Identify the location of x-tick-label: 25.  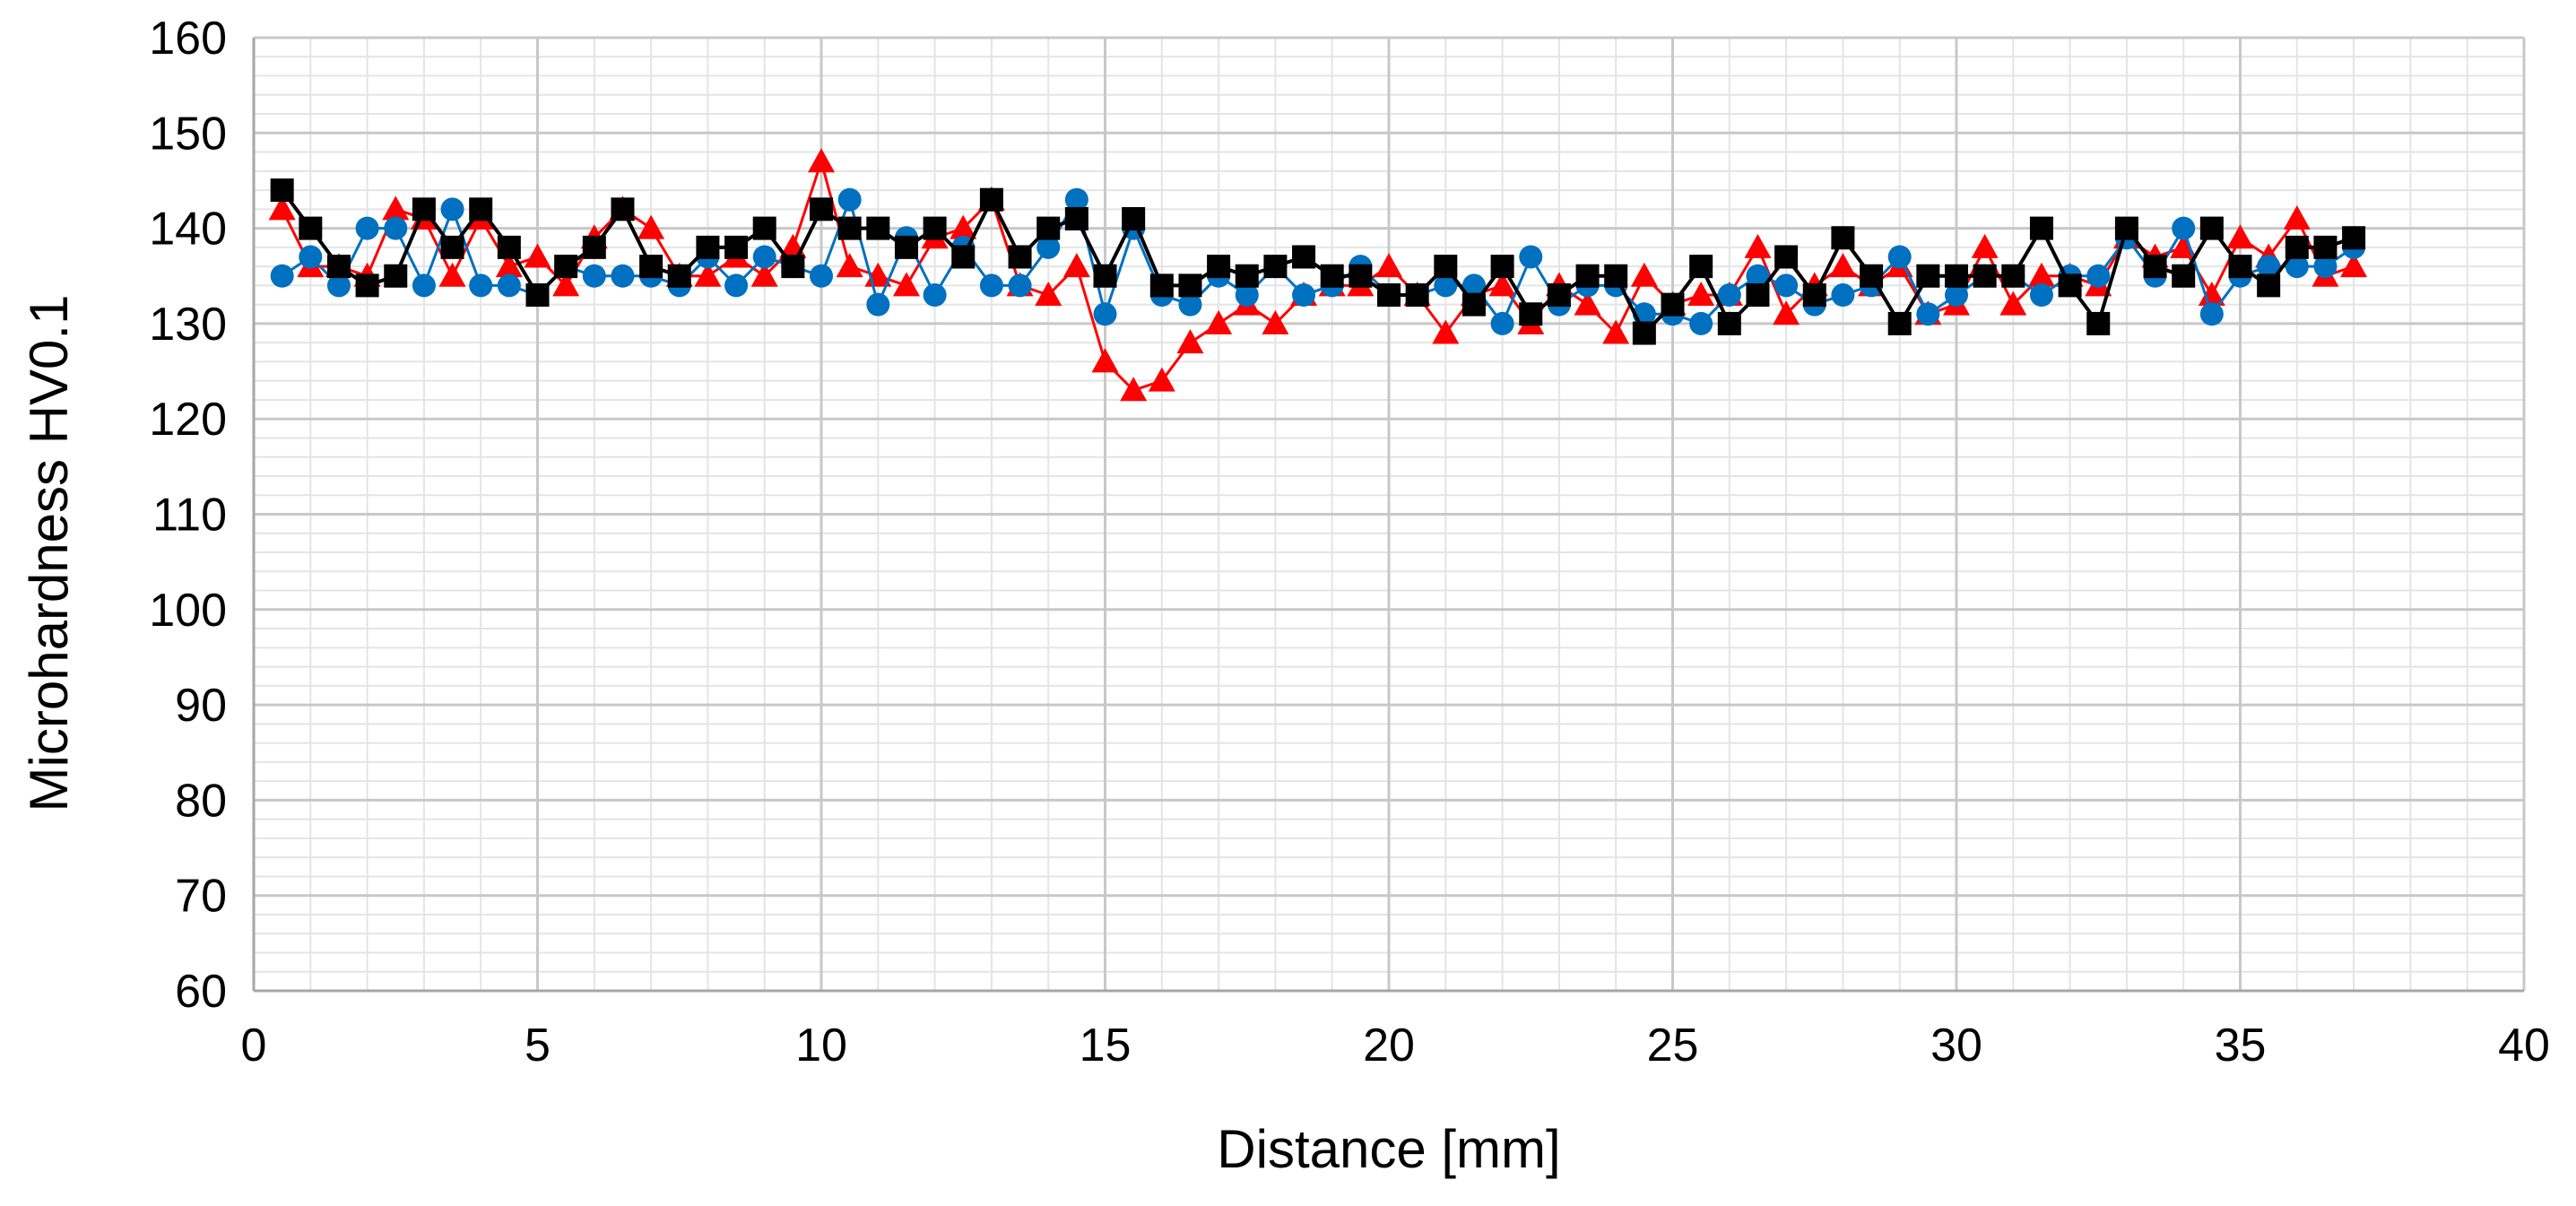
(1673, 1045).